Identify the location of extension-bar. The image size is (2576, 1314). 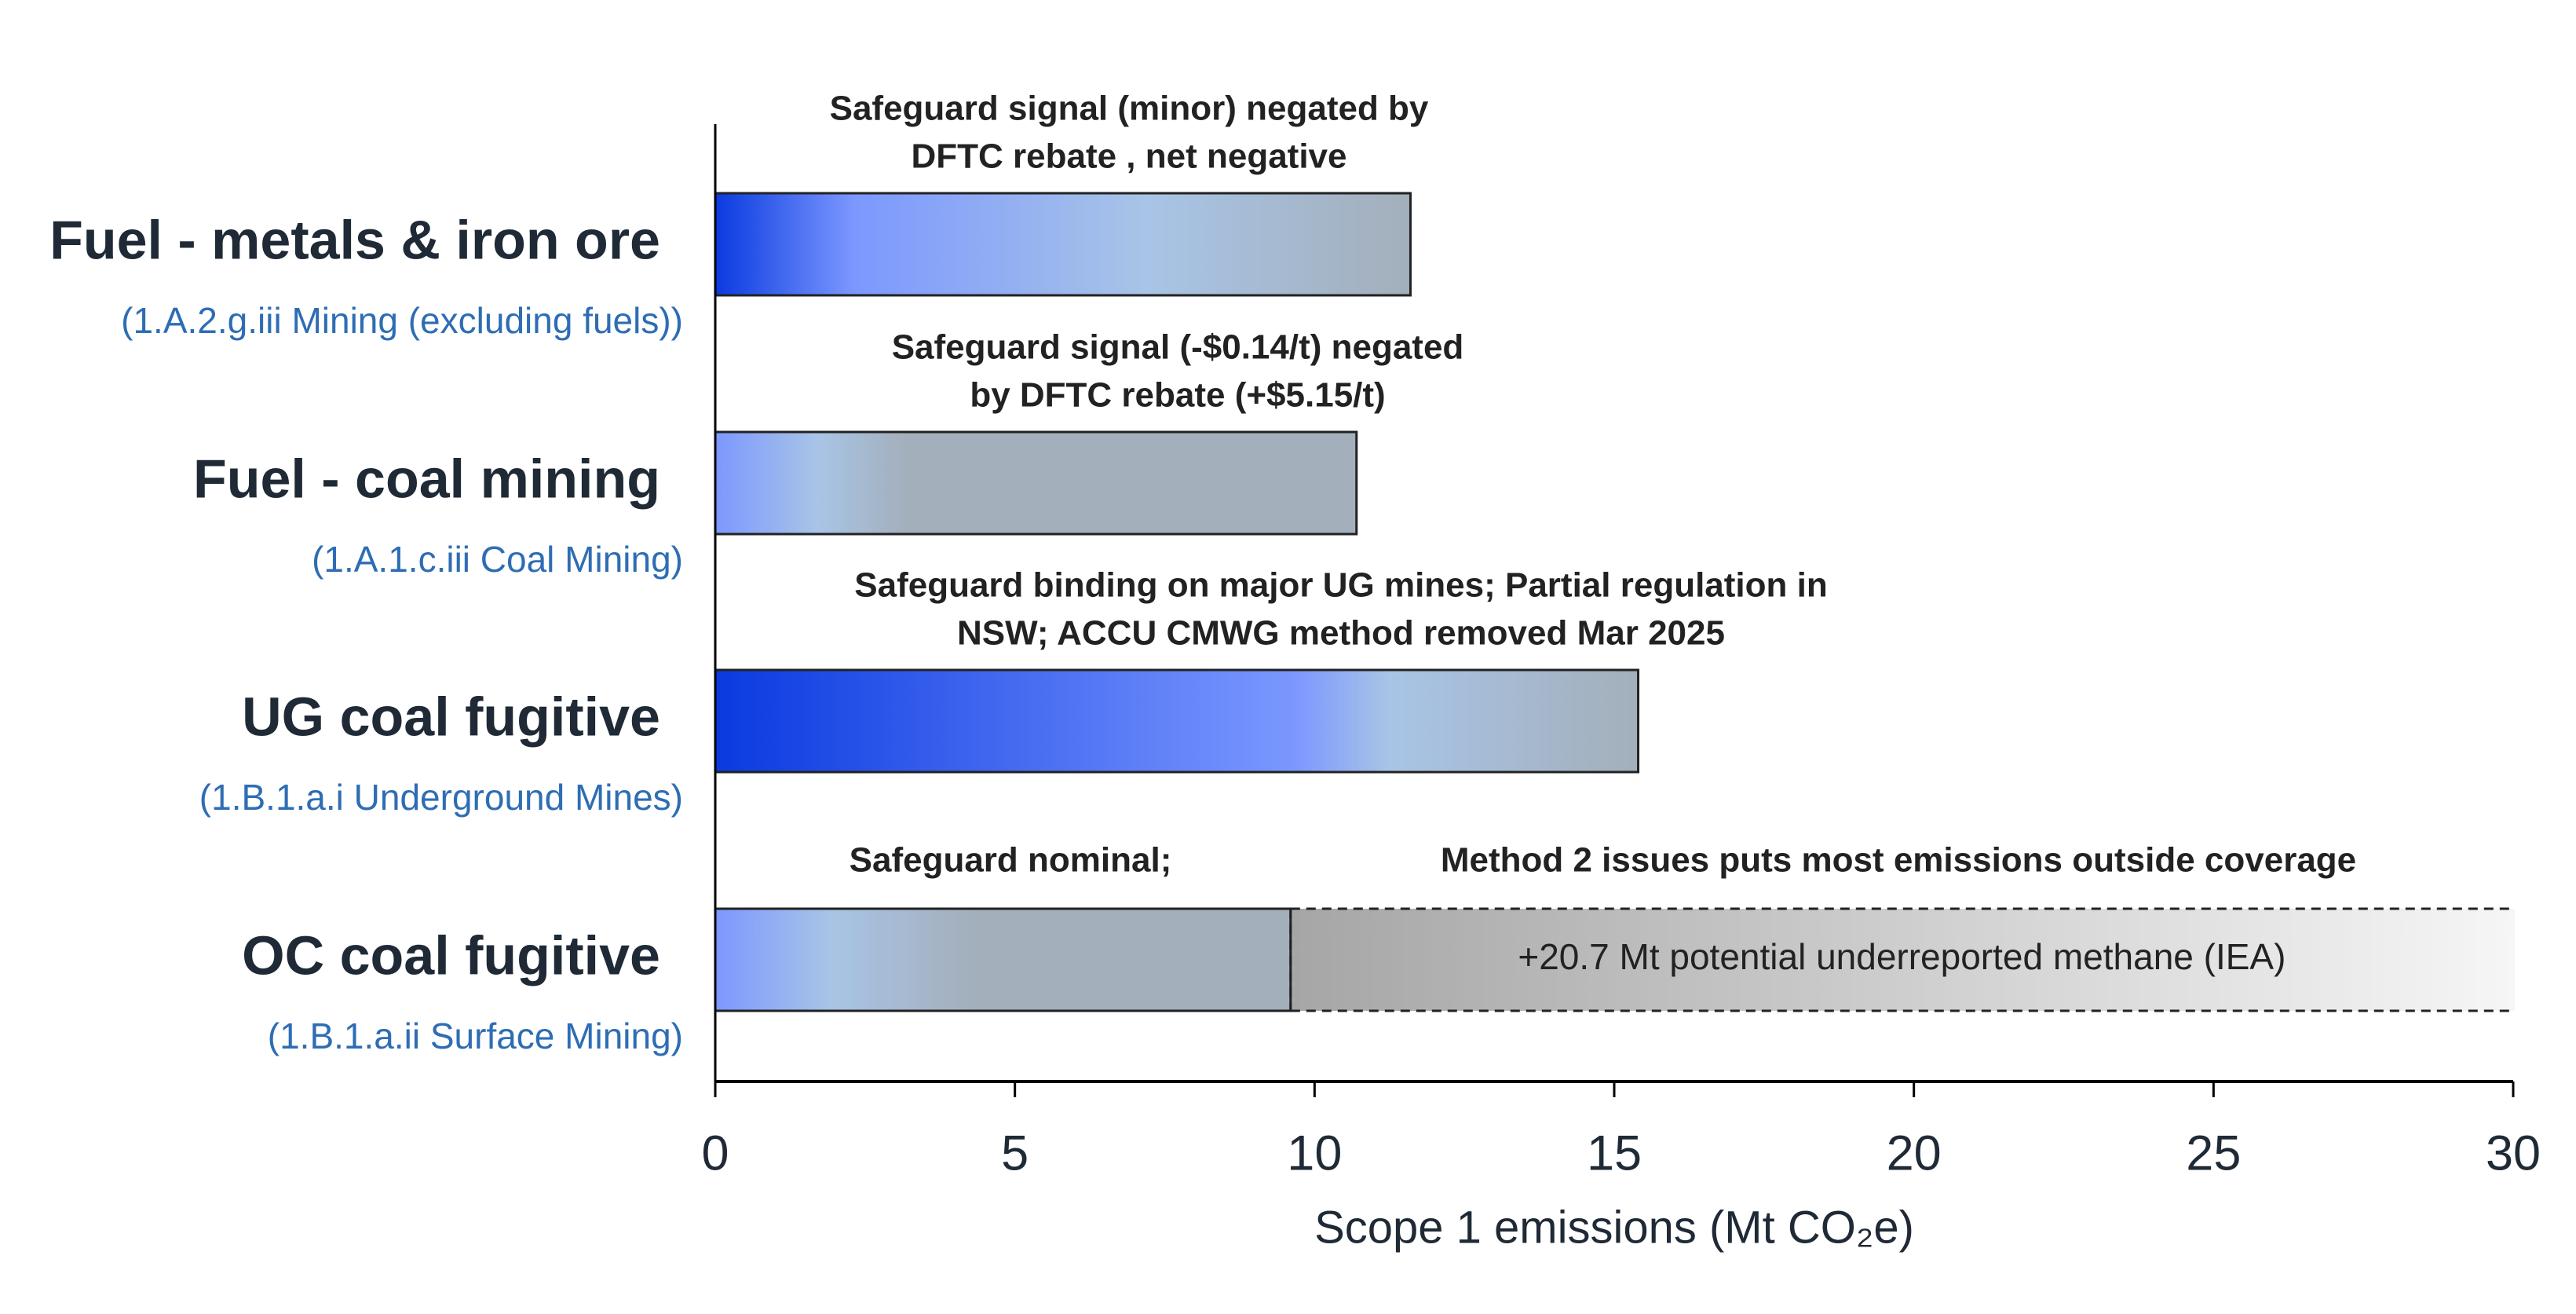
(1902, 960).